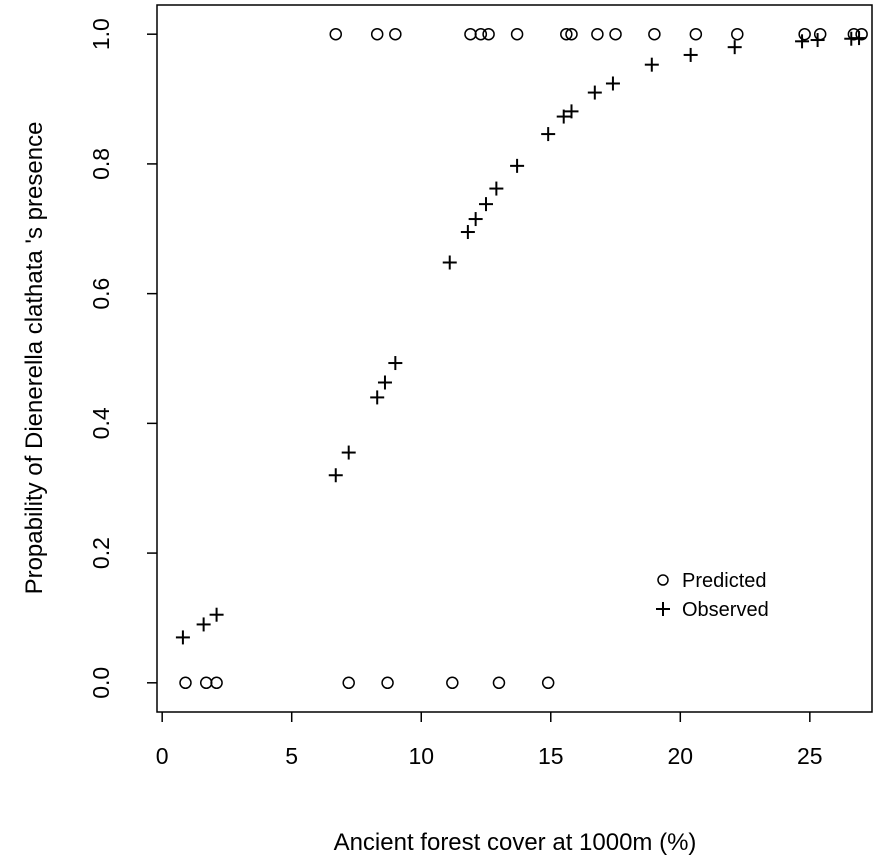  I want to click on x-tick-label: 10, so click(421, 756).